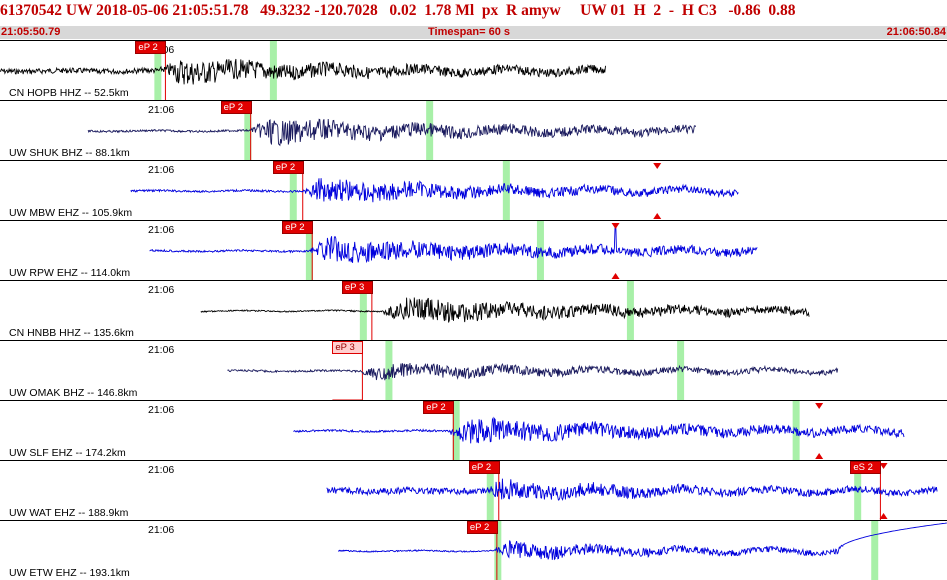  I want to click on trace-panel: 21:06 eP 2 UW RPW EHZ -- 114.0km, so click(473, 250).